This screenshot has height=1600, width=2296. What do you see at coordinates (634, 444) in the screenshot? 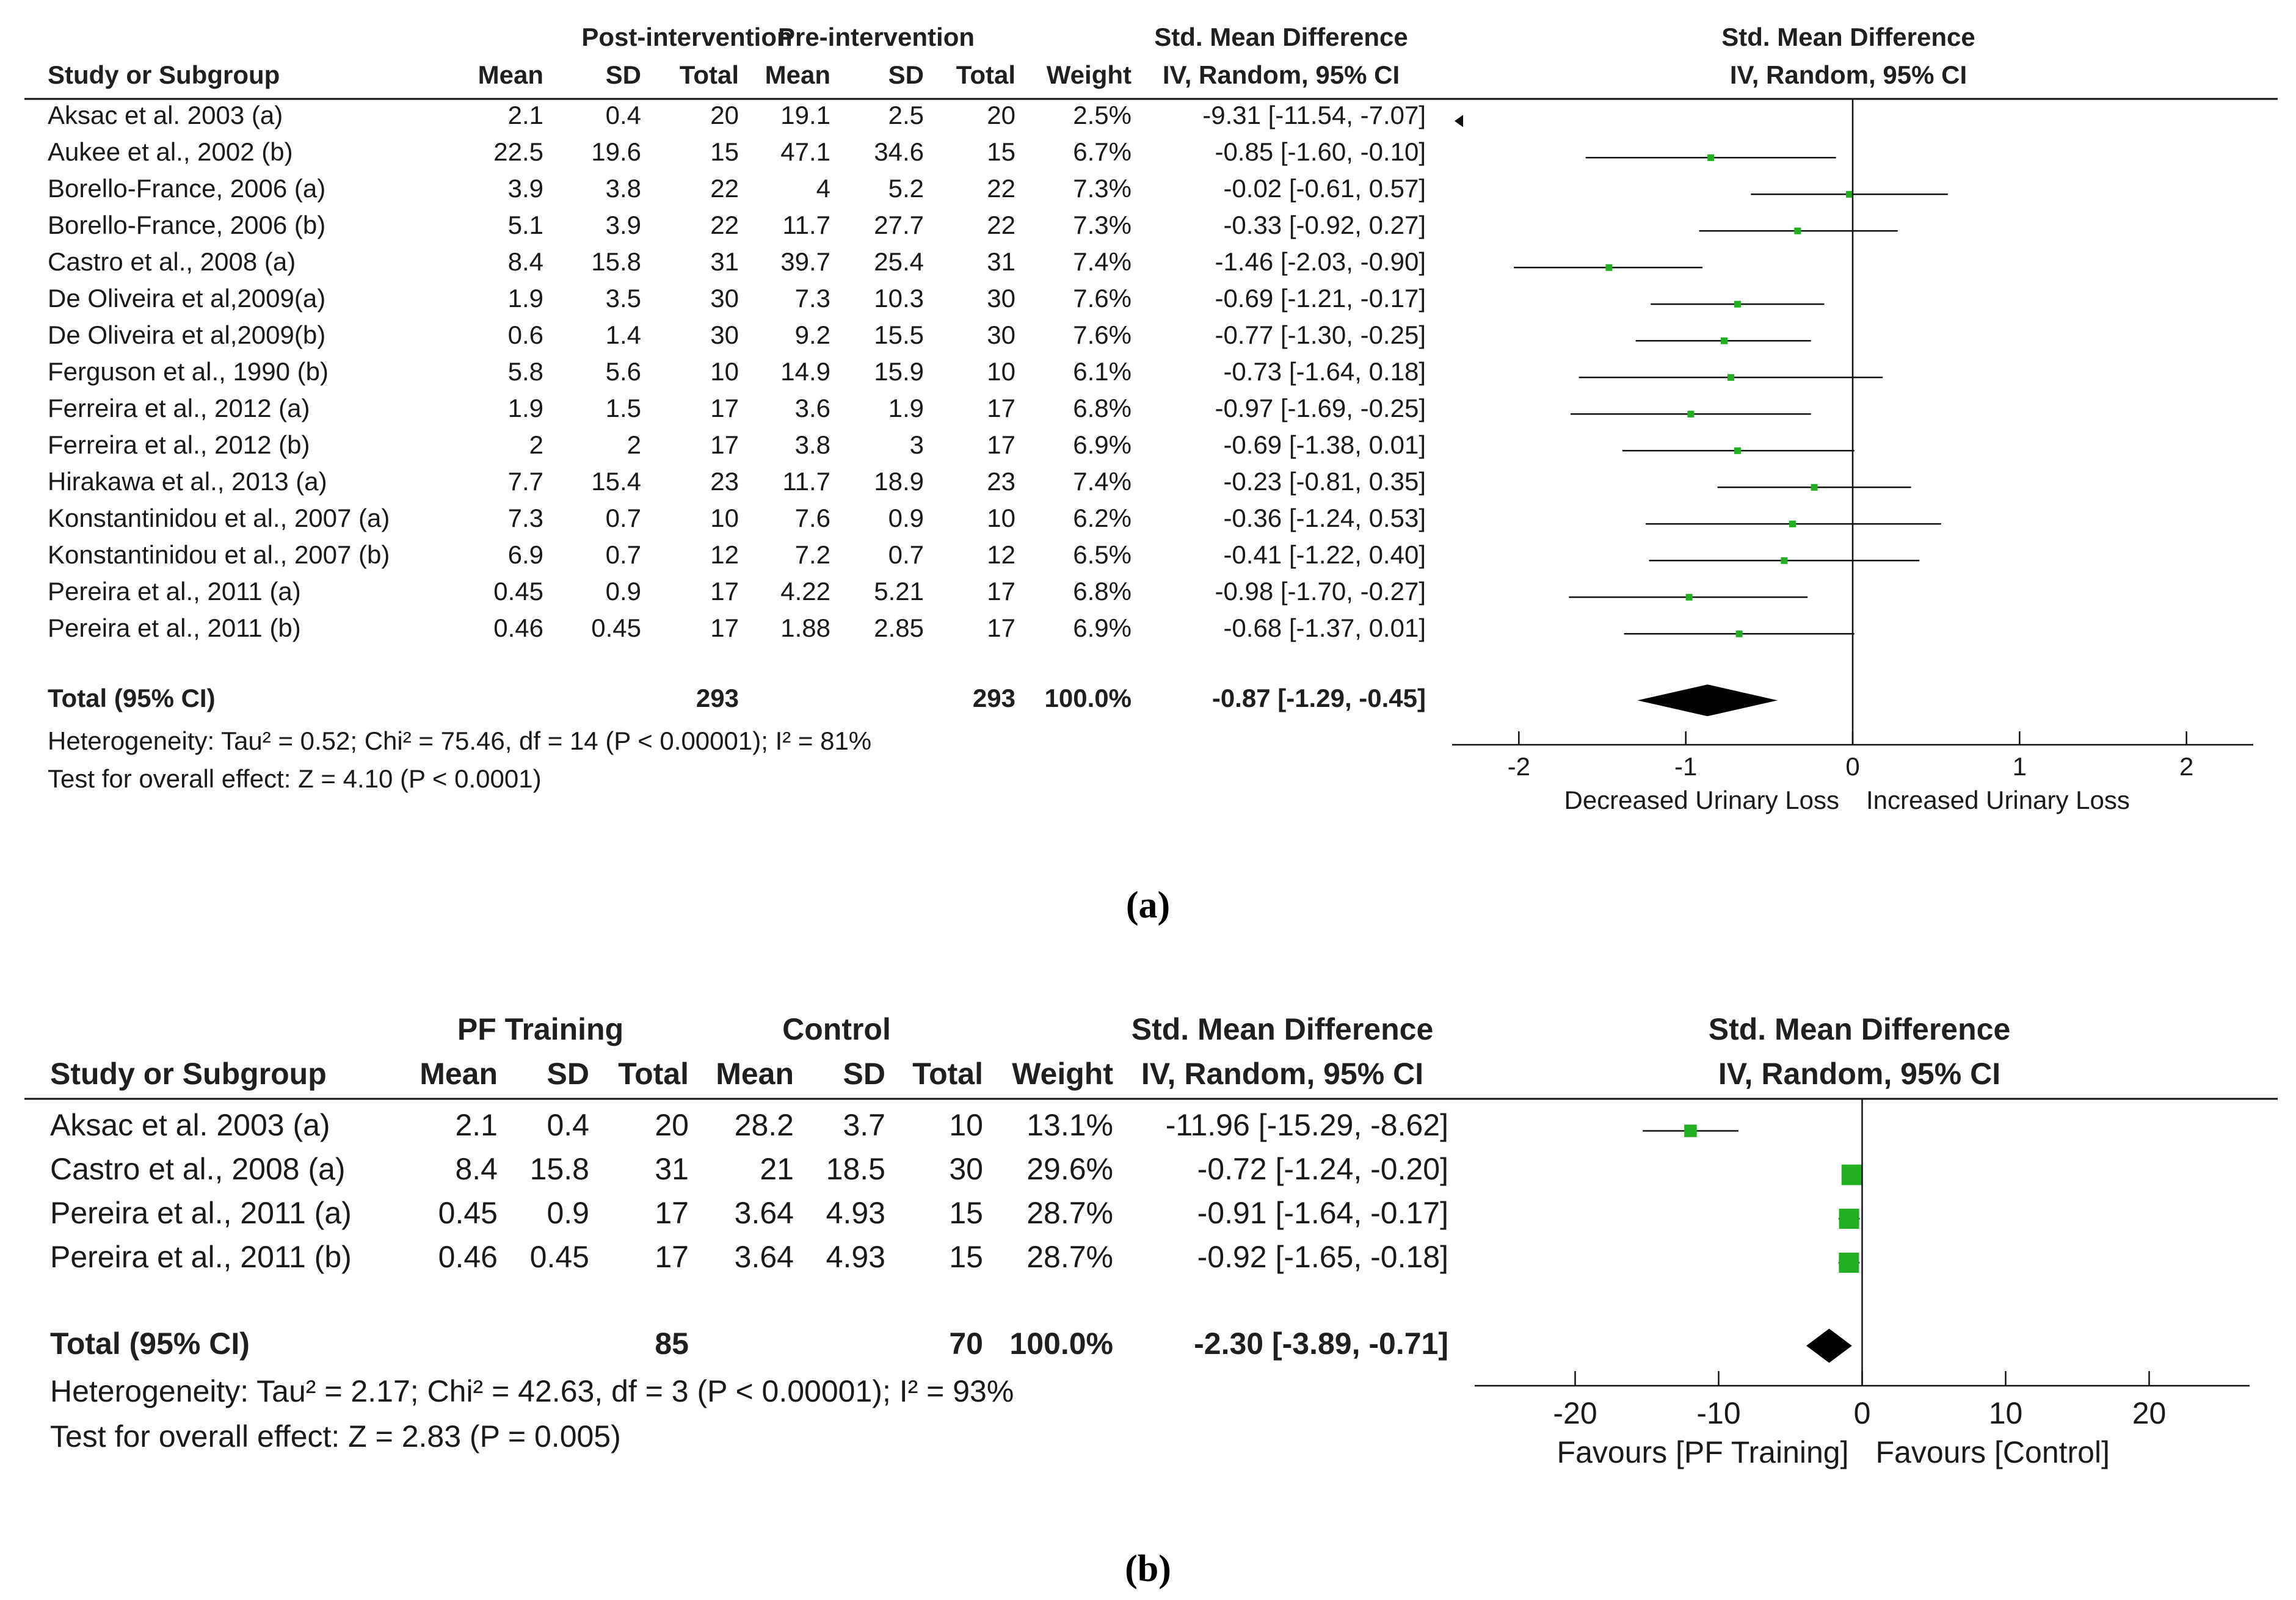
I see `cell-exp-sd: 2` at bounding box center [634, 444].